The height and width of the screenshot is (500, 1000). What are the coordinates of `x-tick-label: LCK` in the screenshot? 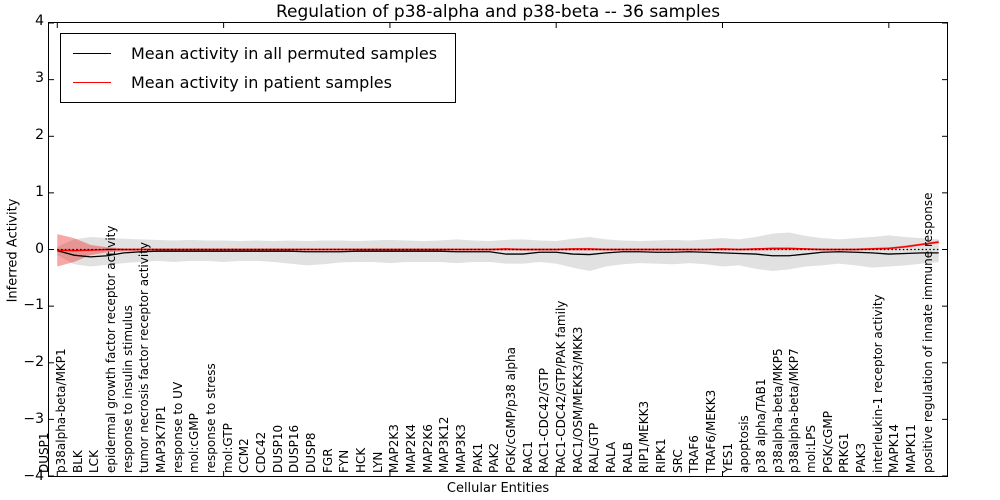 It's located at (94, 461).